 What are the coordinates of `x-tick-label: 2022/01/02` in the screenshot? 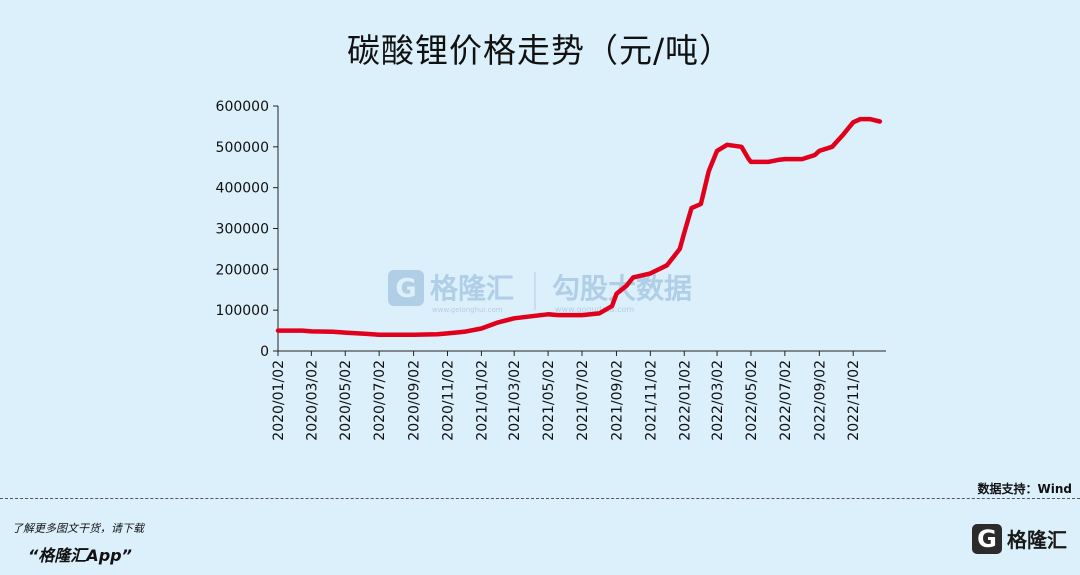 It's located at (685, 400).